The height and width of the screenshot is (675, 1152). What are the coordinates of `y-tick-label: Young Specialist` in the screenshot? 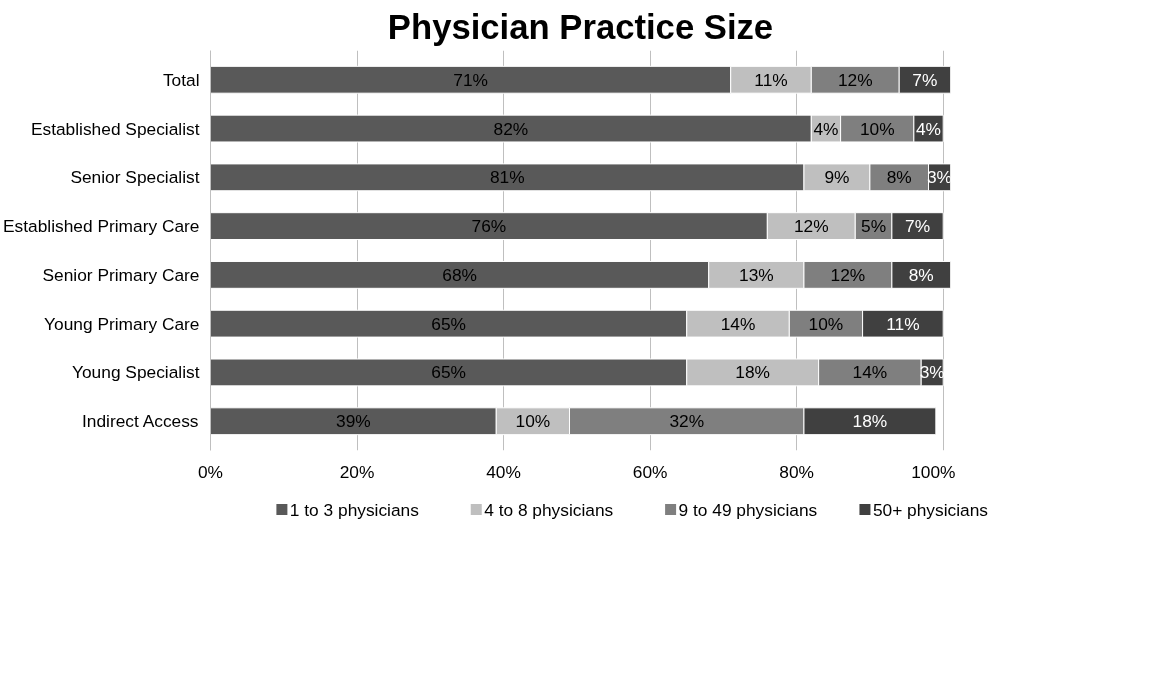 It's located at (136, 372).